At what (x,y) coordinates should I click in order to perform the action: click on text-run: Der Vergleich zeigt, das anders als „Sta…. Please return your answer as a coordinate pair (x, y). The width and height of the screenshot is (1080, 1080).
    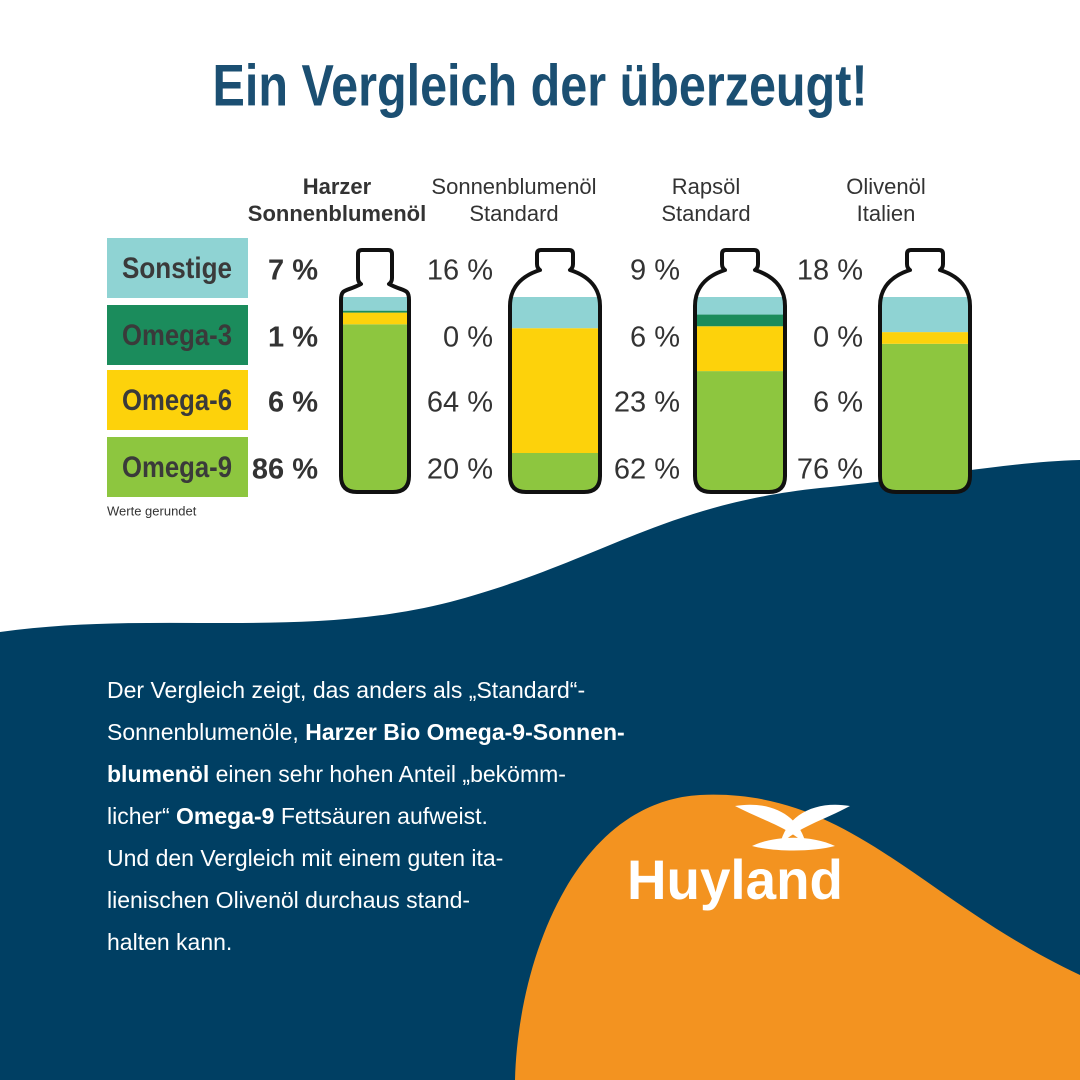
    Looking at the image, I should click on (346, 690).